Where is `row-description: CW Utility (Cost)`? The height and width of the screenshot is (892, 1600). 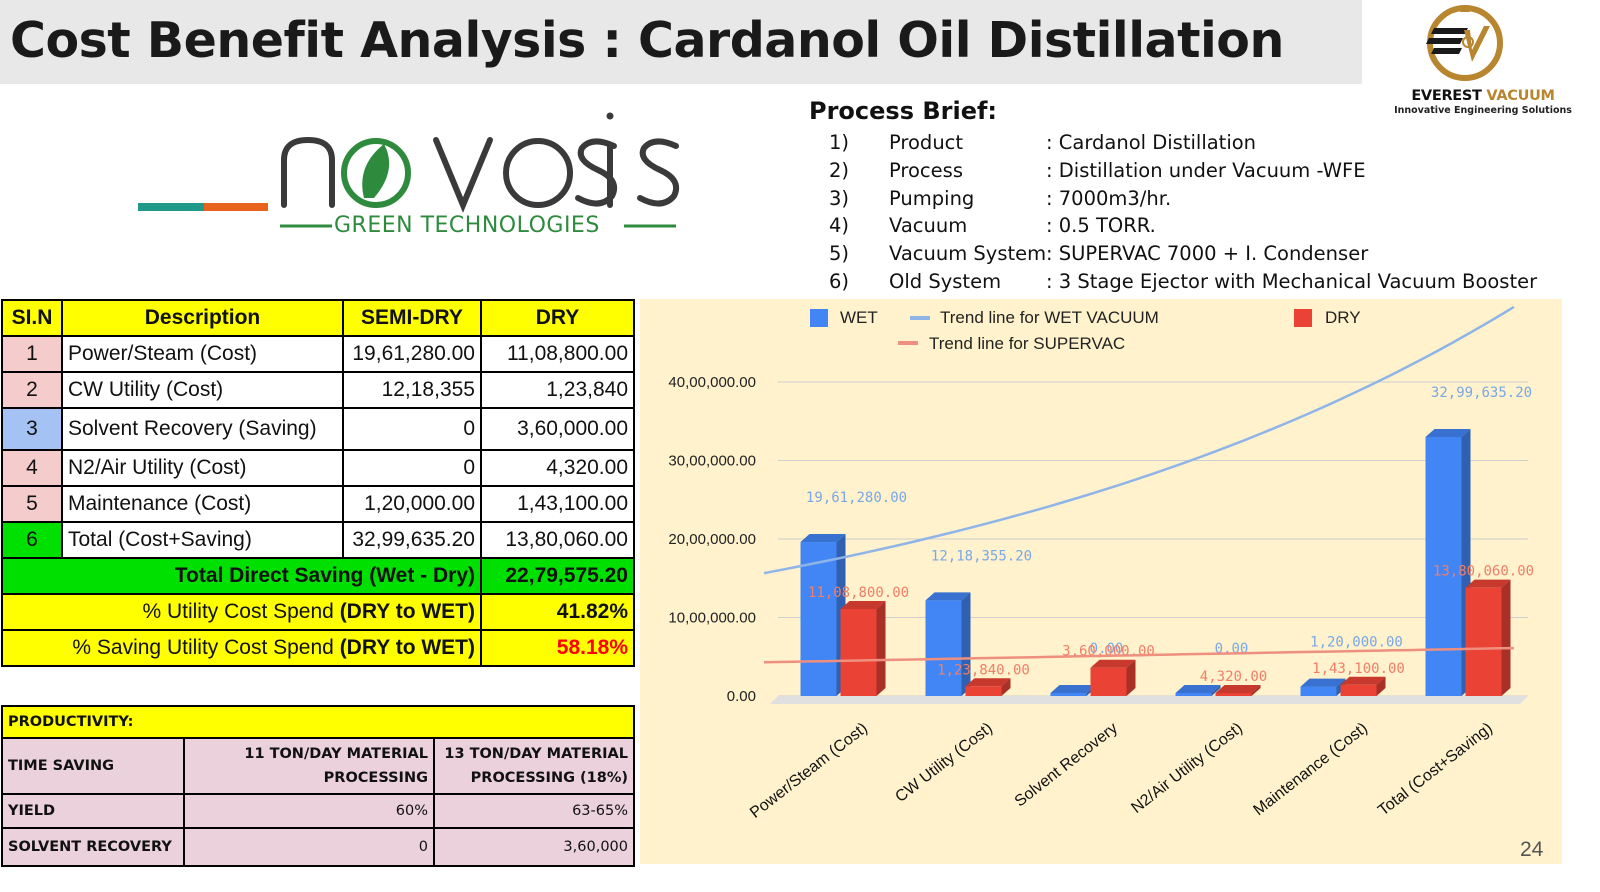 row-description: CW Utility (Cost) is located at coordinates (202, 390).